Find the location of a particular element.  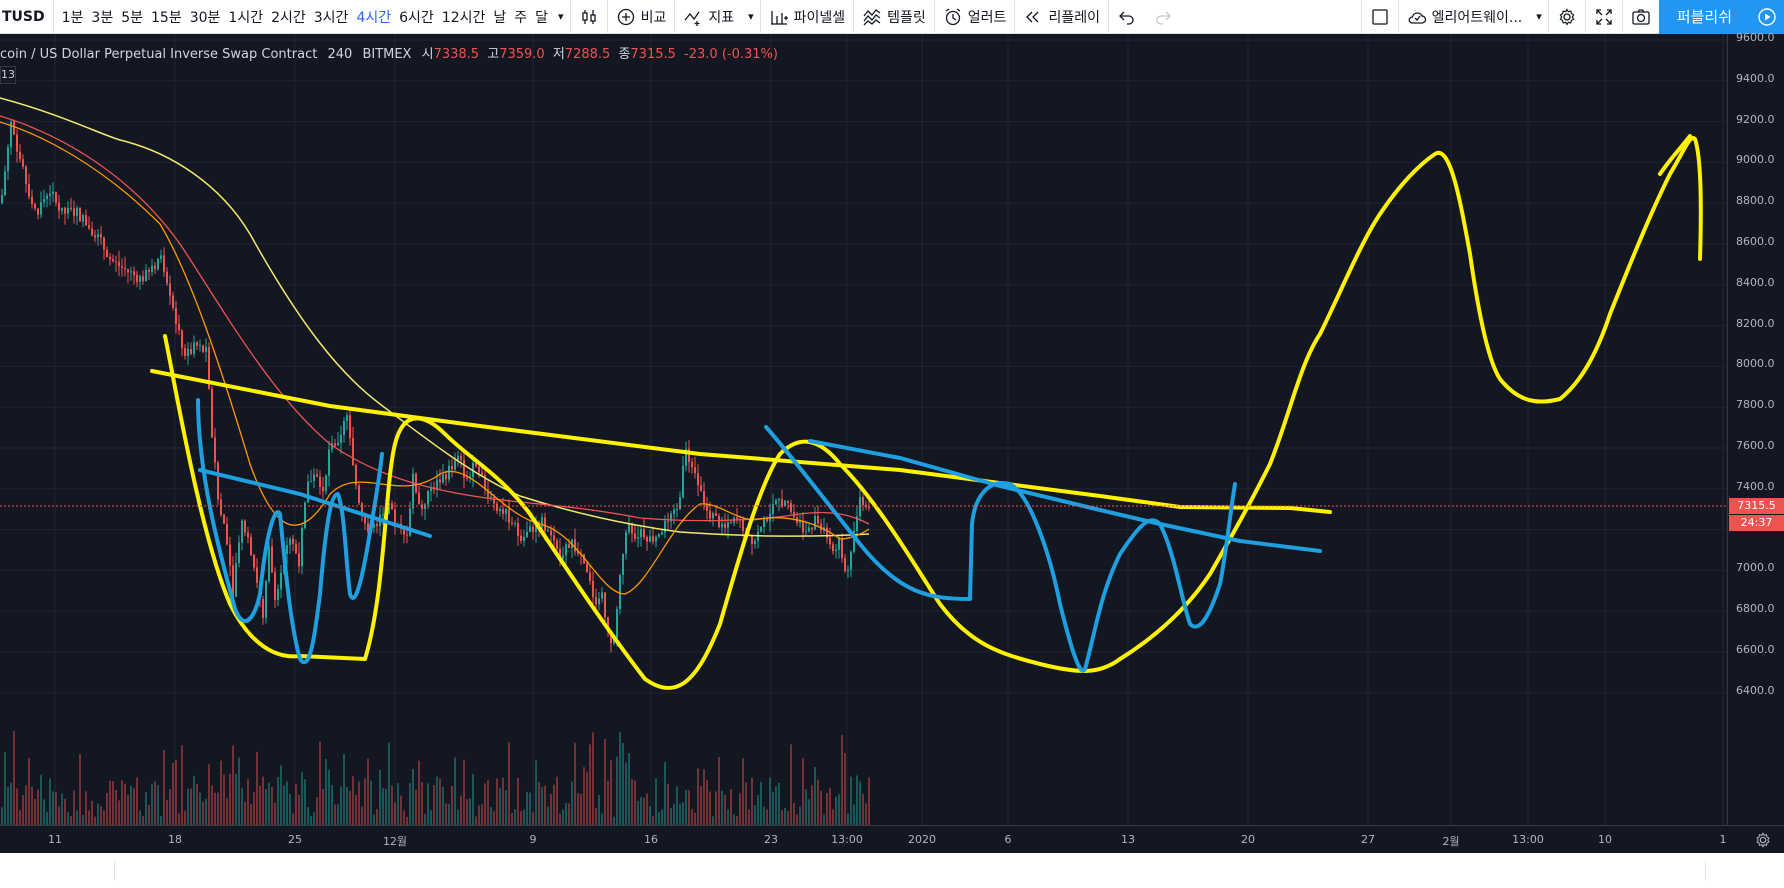

toolbar-divider is located at coordinates (570, 17).